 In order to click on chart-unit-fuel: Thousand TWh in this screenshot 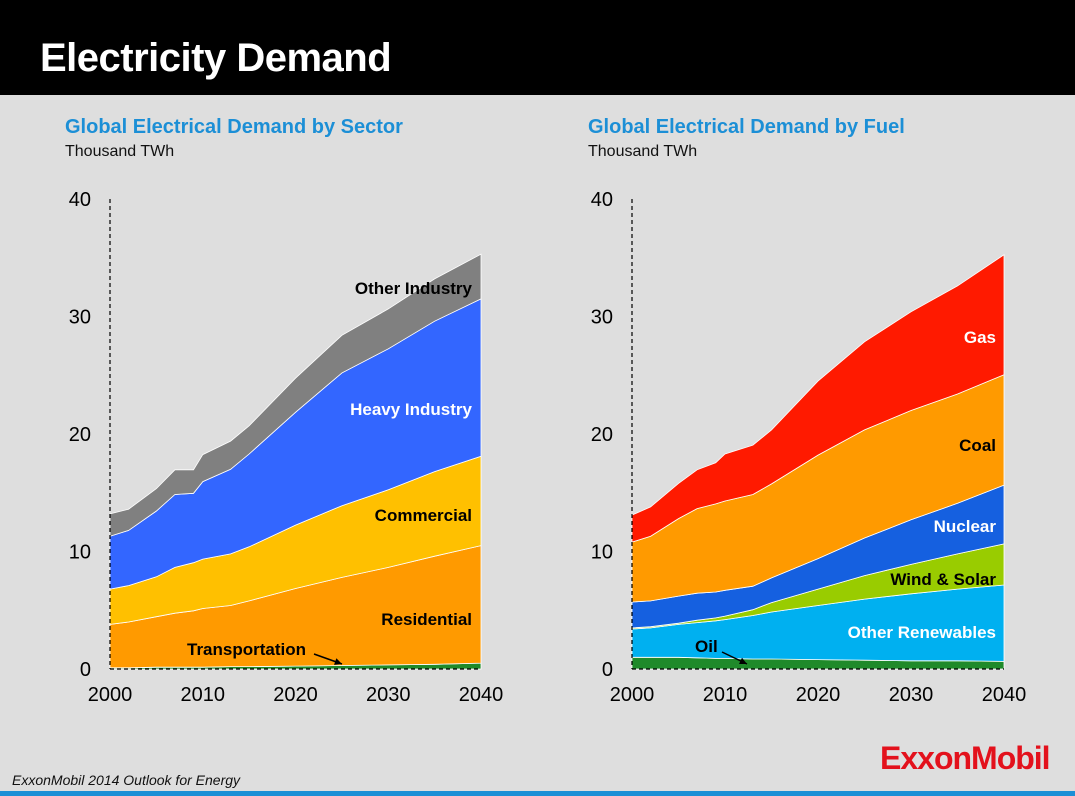, I will do `click(643, 151)`.